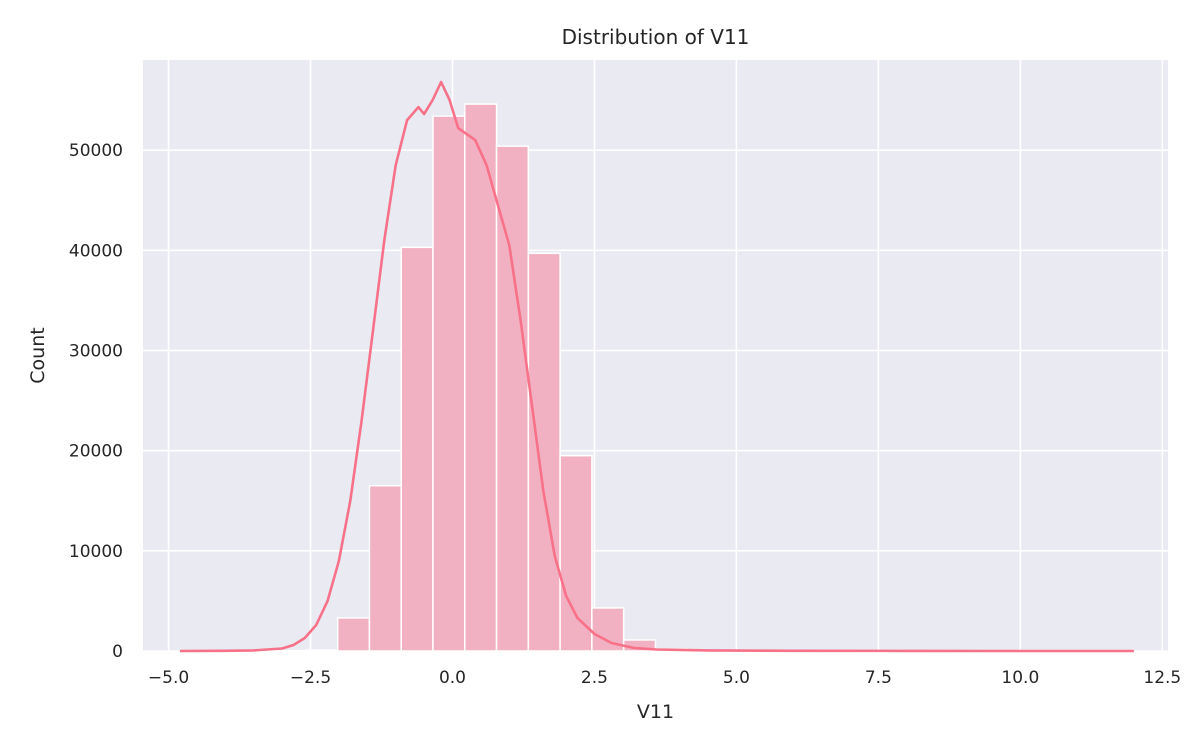  Describe the element at coordinates (38, 355) in the screenshot. I see `y-axis-title: Count` at that location.